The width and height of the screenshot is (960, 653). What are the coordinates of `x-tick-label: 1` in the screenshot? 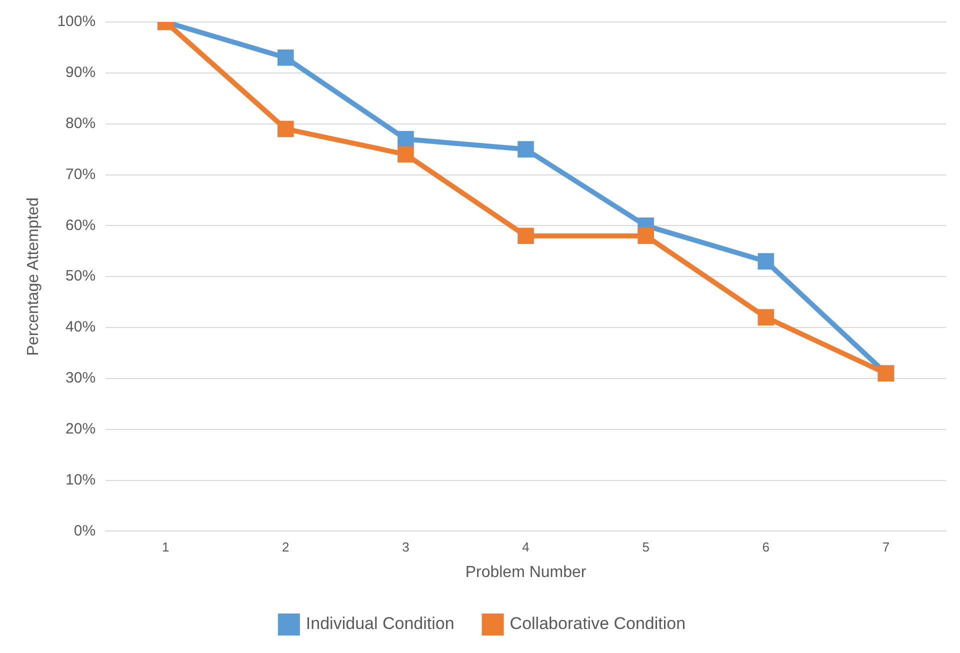 It's located at (166, 547).